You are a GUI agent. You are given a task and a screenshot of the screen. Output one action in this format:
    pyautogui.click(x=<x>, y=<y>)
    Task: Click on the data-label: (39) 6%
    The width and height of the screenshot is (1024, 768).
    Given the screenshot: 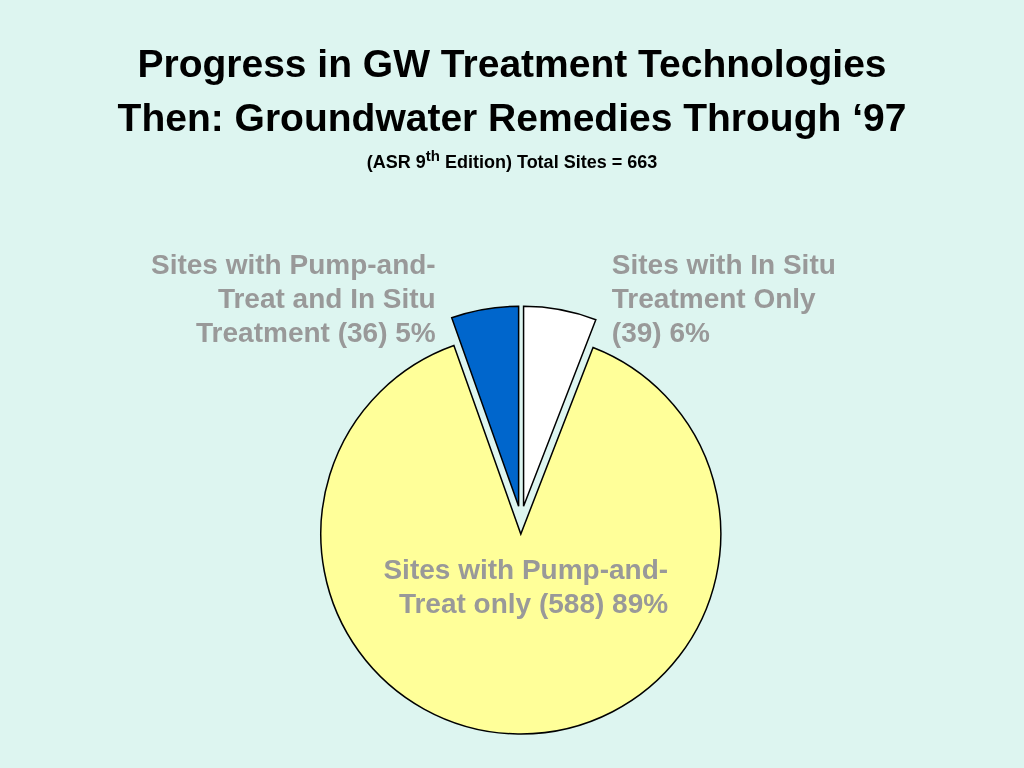 What is the action you would take?
    pyautogui.click(x=660, y=333)
    